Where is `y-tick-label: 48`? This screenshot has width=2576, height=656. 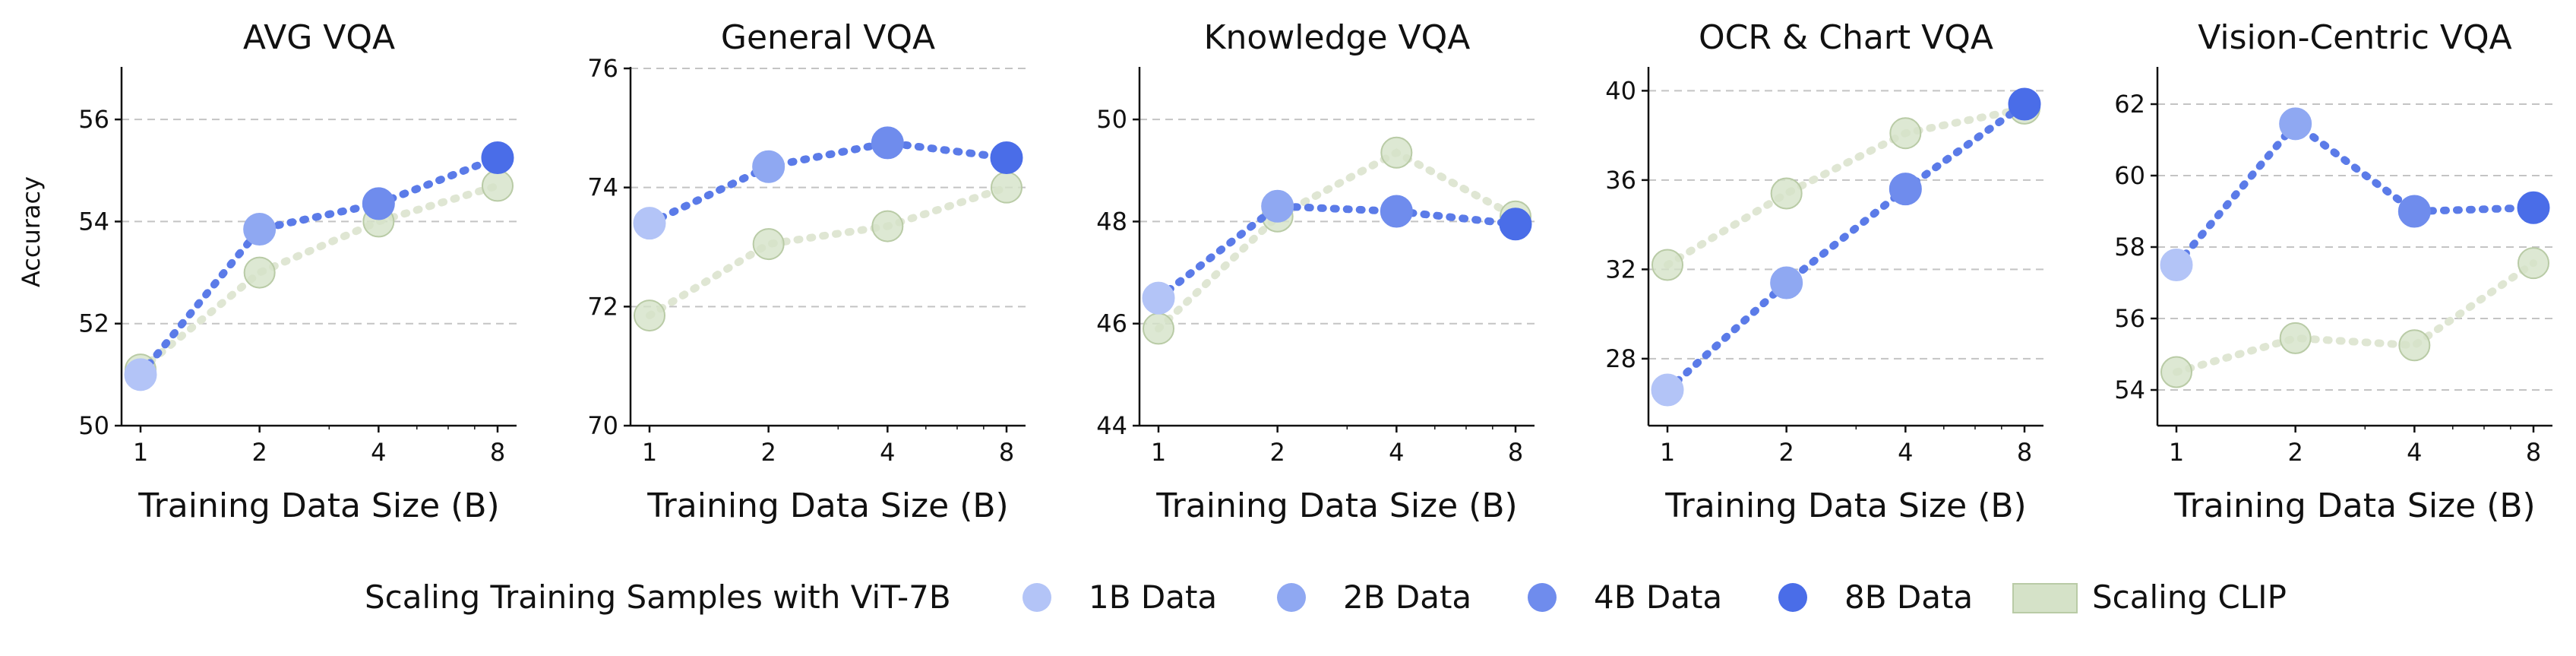
y-tick-label: 48 is located at coordinates (1111, 221).